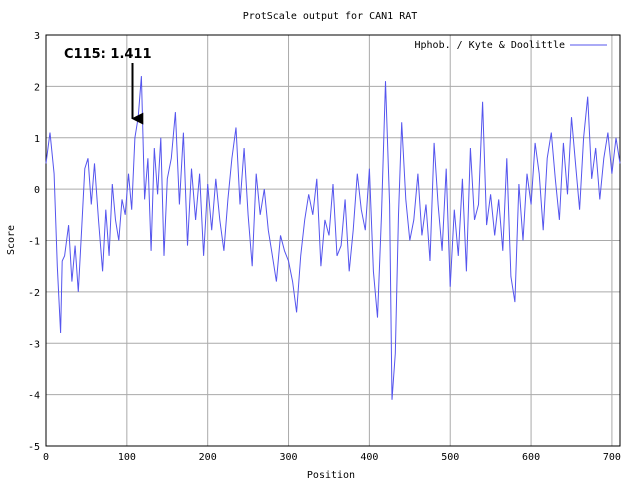  Describe the element at coordinates (34, 447) in the screenshot. I see `y-tick-label: -5` at that location.